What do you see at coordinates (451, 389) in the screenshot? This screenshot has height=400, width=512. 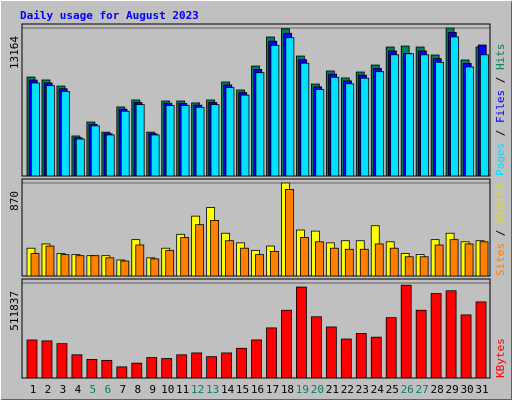 I see `x-tick-label: 29` at bounding box center [451, 389].